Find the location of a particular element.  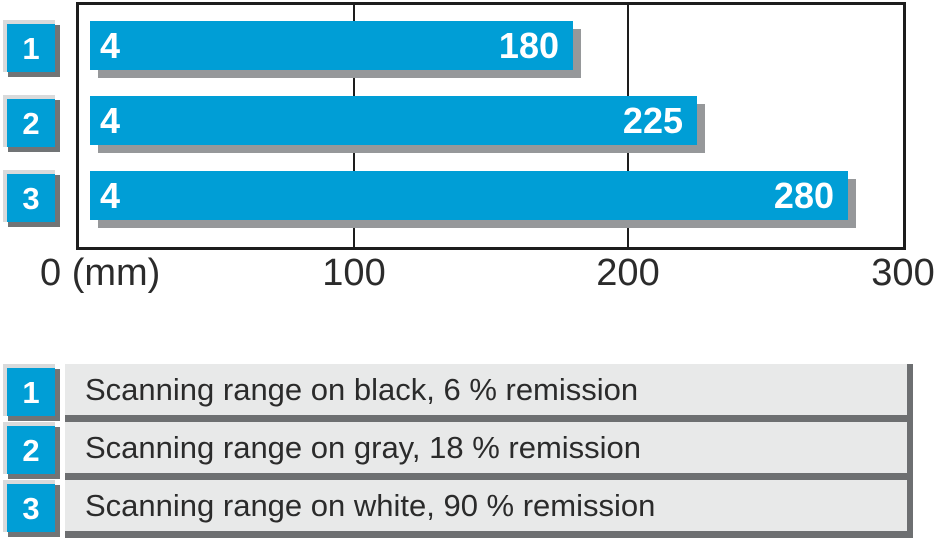

legend-marker-3: 3 is located at coordinates (29, 506).